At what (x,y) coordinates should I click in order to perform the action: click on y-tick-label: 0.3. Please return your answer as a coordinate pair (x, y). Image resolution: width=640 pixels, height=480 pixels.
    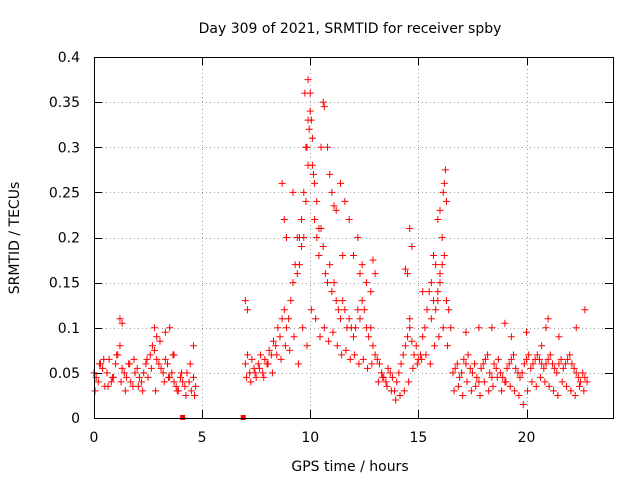
    Looking at the image, I should click on (69, 148).